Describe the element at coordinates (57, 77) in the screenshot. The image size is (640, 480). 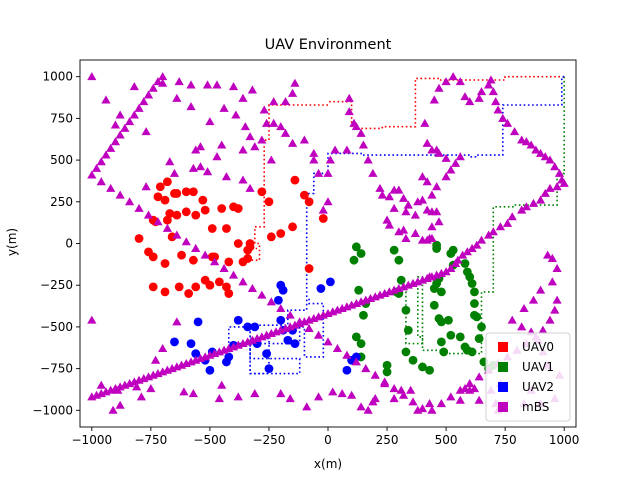
I see `y-tick-label: 1000` at that location.